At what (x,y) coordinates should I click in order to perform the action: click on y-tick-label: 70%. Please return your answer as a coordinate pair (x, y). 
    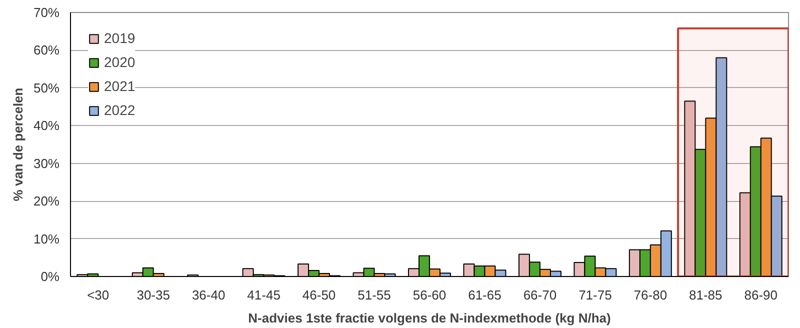
    Looking at the image, I should click on (46, 12).